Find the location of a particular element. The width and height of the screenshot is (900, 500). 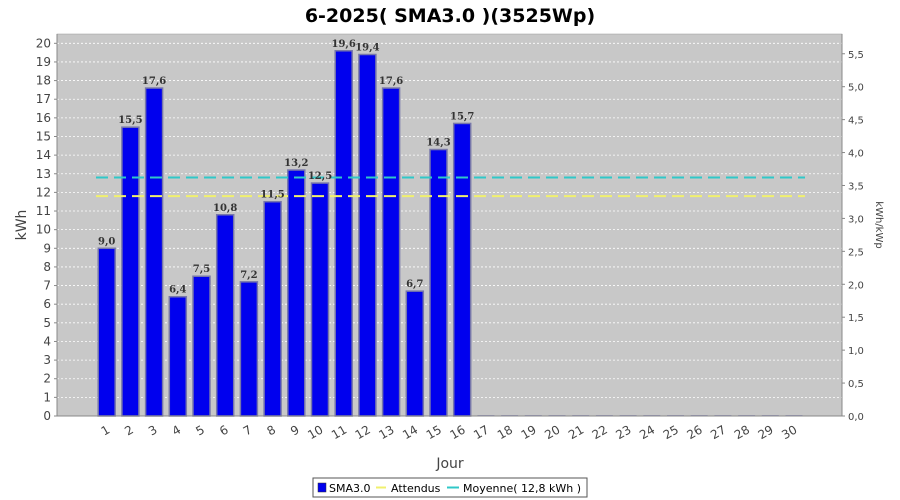

y-tick-label: 4 is located at coordinates (47, 341).